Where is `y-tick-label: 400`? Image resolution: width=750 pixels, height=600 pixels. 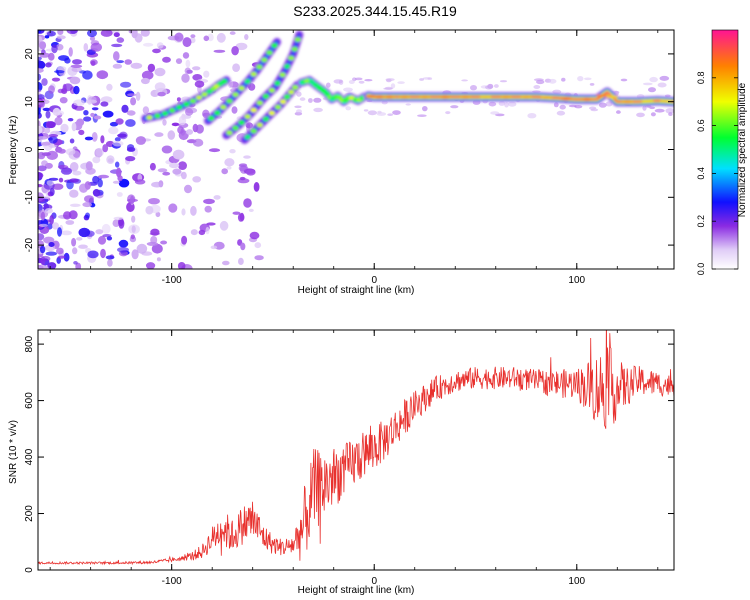
y-tick-label: 400 is located at coordinates (29, 456).